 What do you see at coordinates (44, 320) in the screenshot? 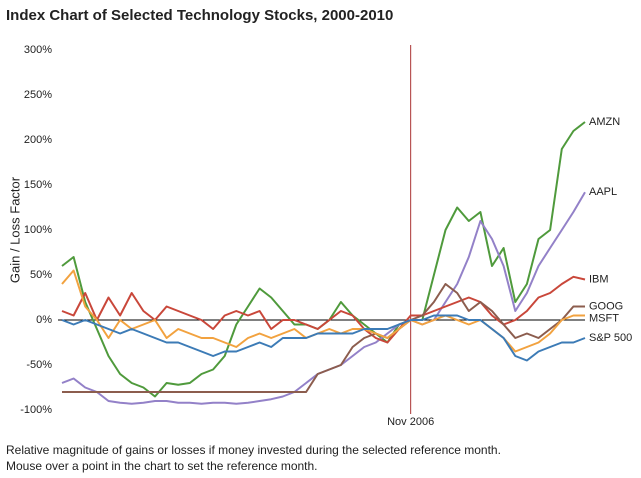
I see `y-tick-label: 0%` at bounding box center [44, 320].